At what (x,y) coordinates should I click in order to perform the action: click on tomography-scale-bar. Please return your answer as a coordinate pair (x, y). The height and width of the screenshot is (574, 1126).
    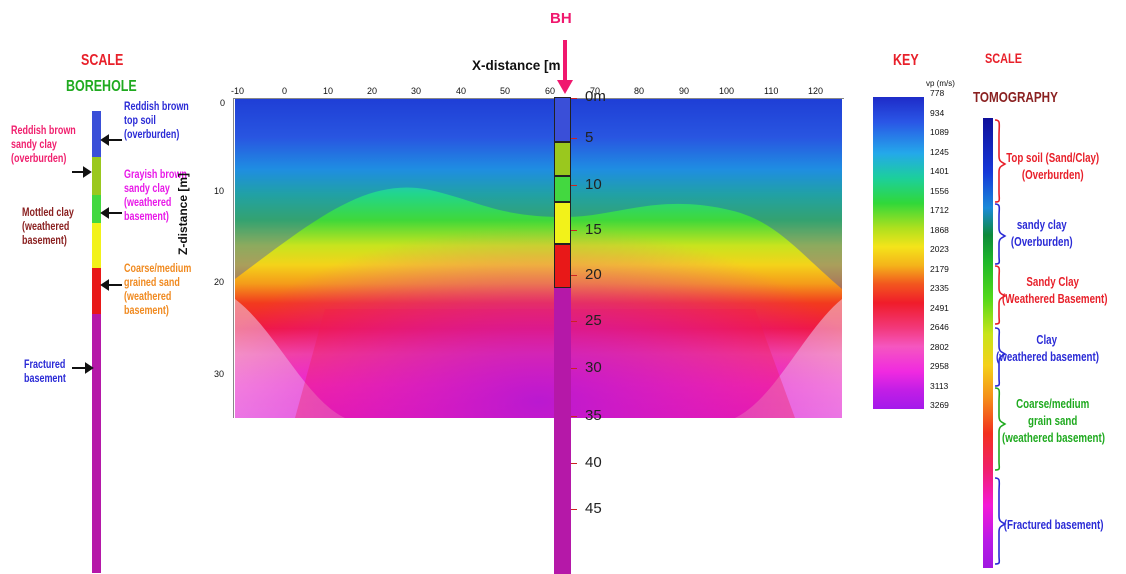
    Looking at the image, I should click on (988, 343).